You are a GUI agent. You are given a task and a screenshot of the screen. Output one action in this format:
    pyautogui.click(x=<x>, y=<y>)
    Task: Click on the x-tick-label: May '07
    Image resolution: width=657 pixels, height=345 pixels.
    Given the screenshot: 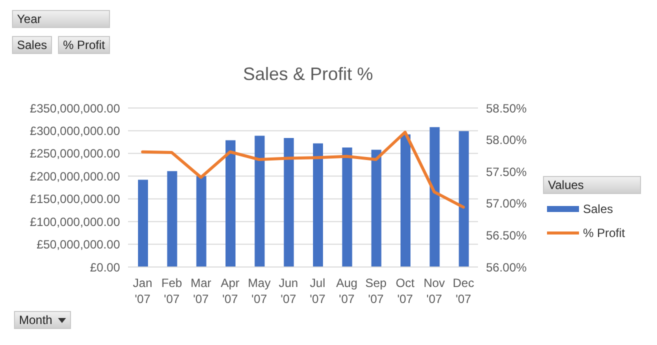 What is the action you would take?
    pyautogui.click(x=259, y=291)
    